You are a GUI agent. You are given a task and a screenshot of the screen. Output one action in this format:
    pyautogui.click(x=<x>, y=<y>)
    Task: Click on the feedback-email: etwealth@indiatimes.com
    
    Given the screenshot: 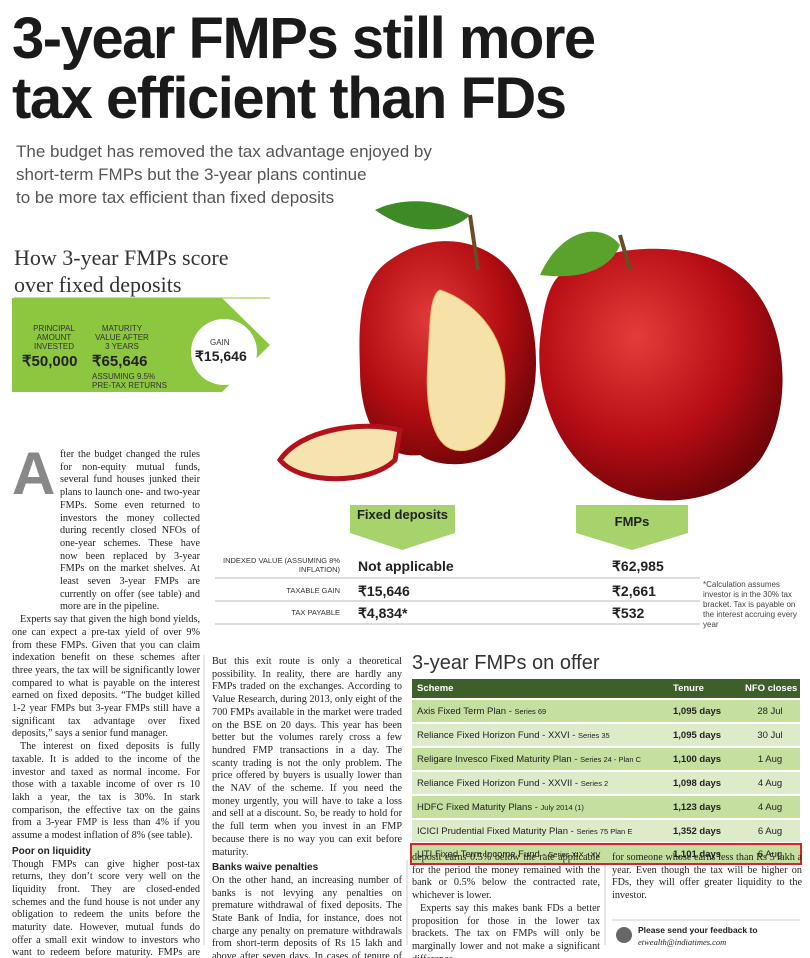 What is the action you would take?
    pyautogui.click(x=682, y=942)
    